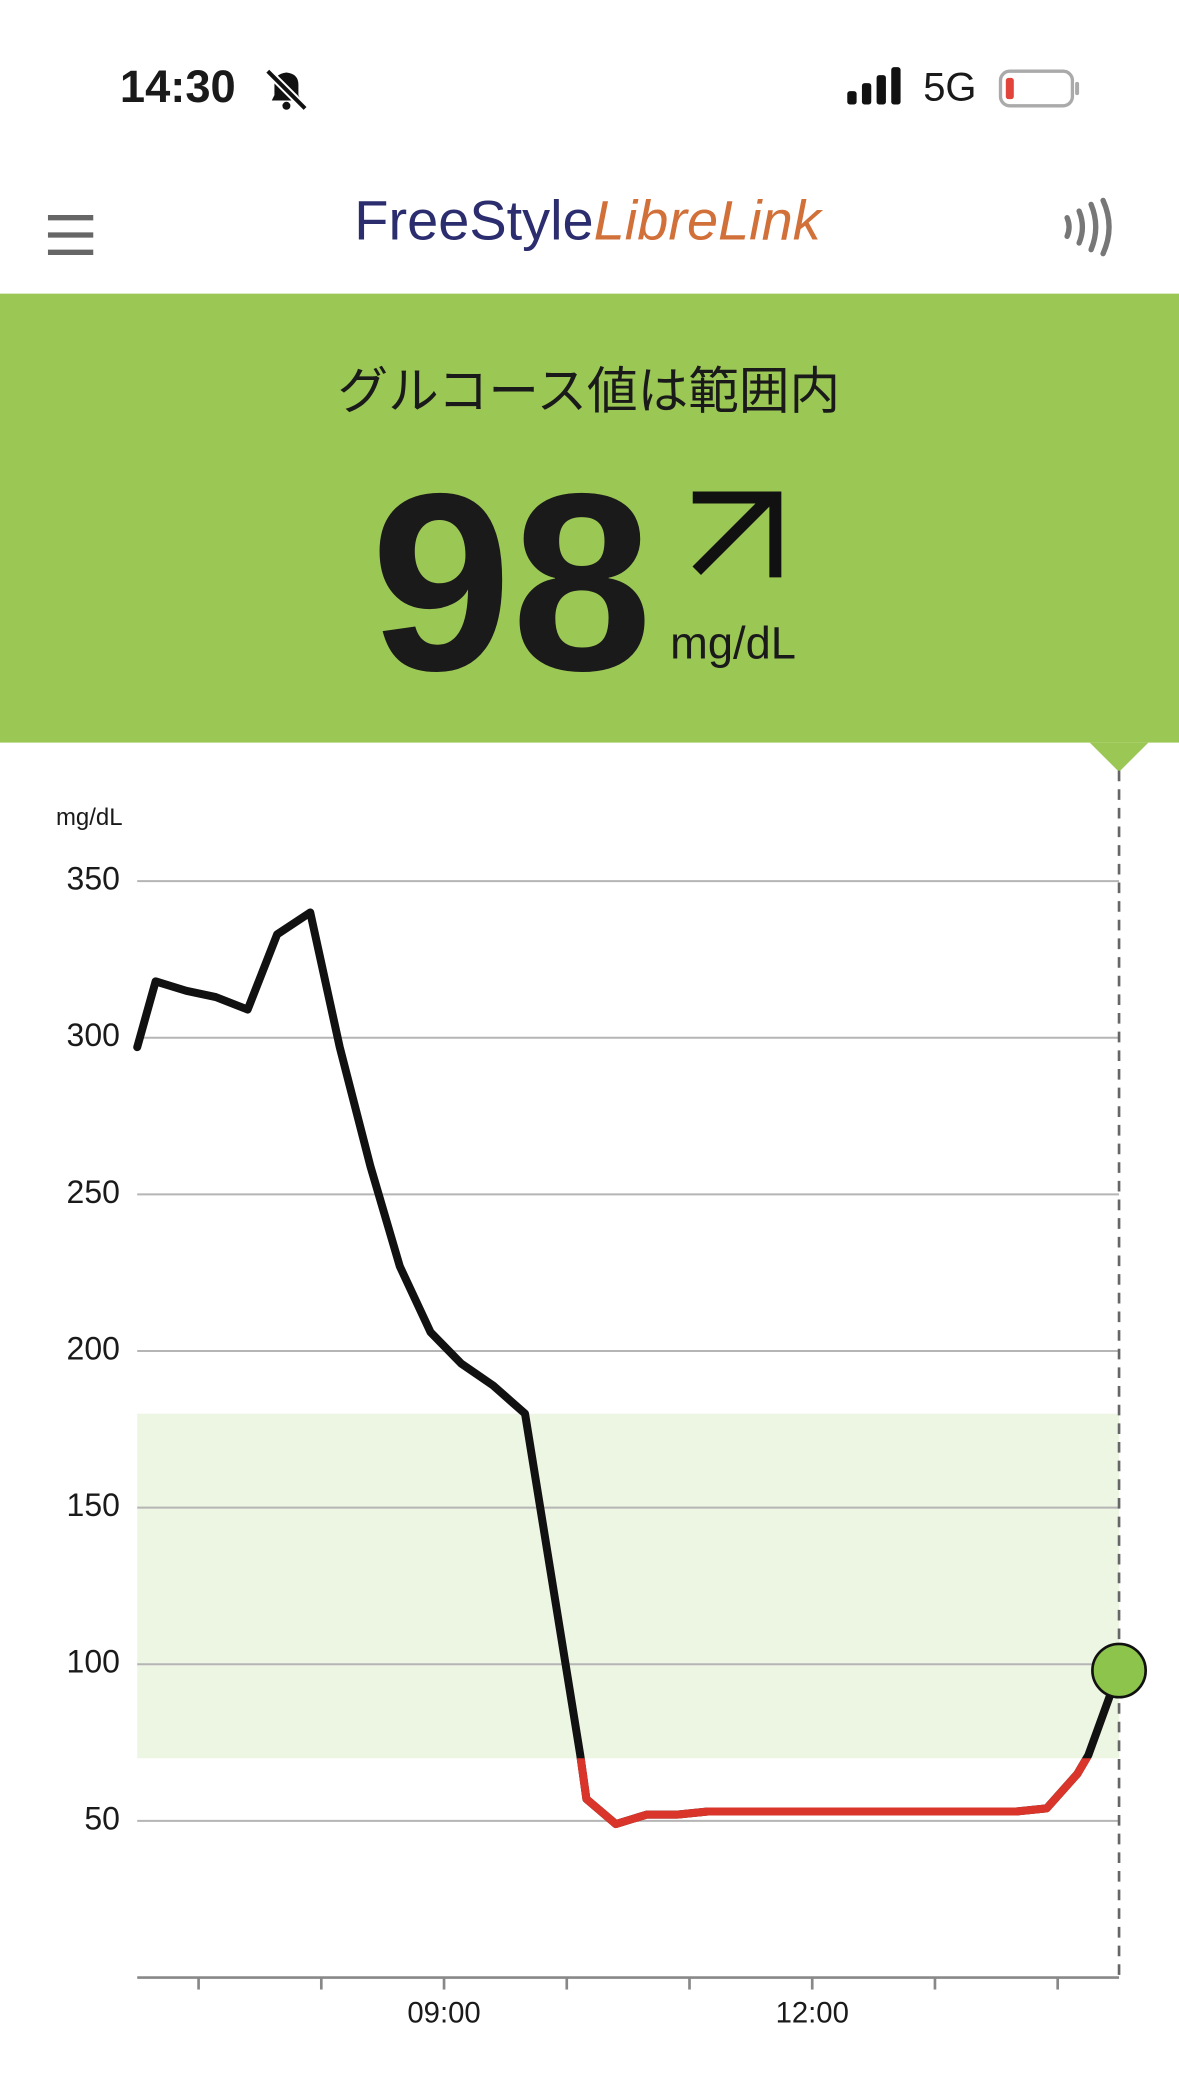  Describe the element at coordinates (93, 1505) in the screenshot. I see `y-tick-label: 150` at that location.